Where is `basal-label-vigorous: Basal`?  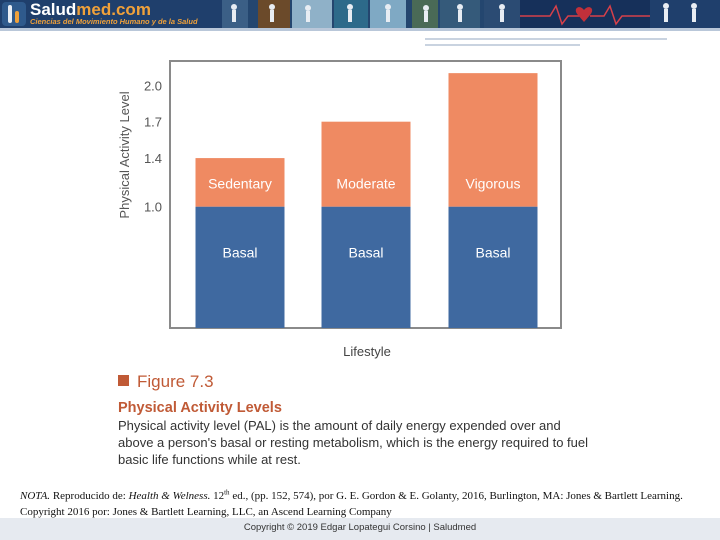
basal-label-vigorous: Basal is located at coordinates (492, 252).